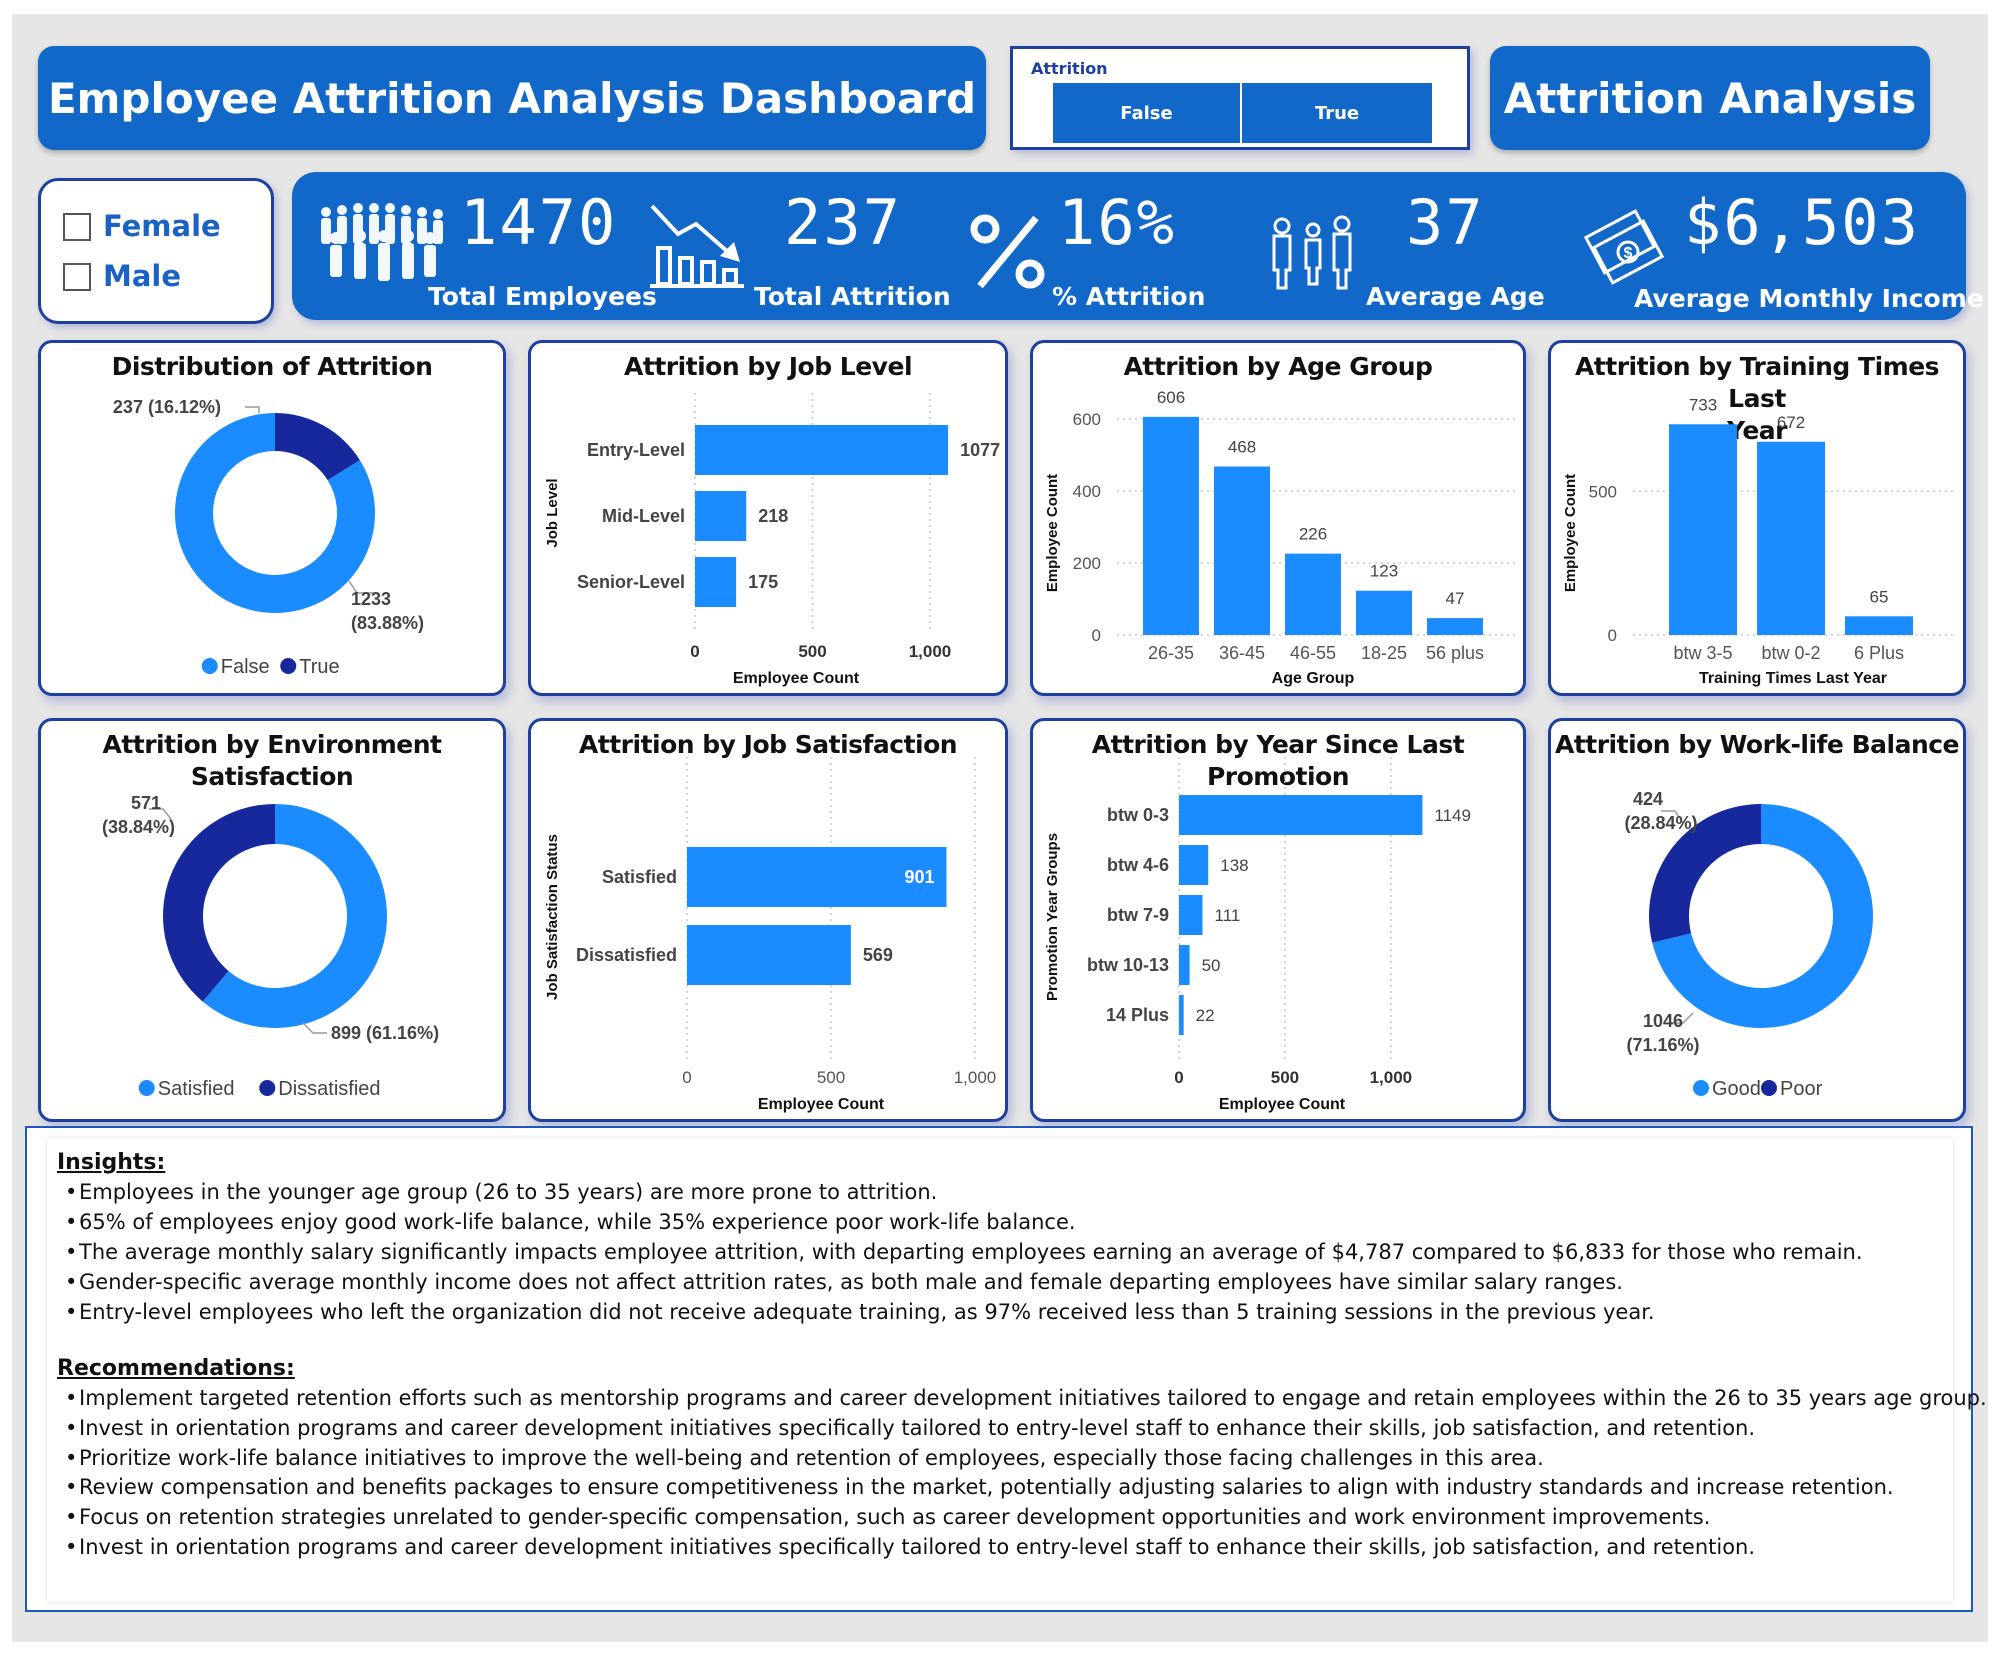 This screenshot has height=1656, width=2000. I want to click on y-tick-label: 400, so click(1087, 491).